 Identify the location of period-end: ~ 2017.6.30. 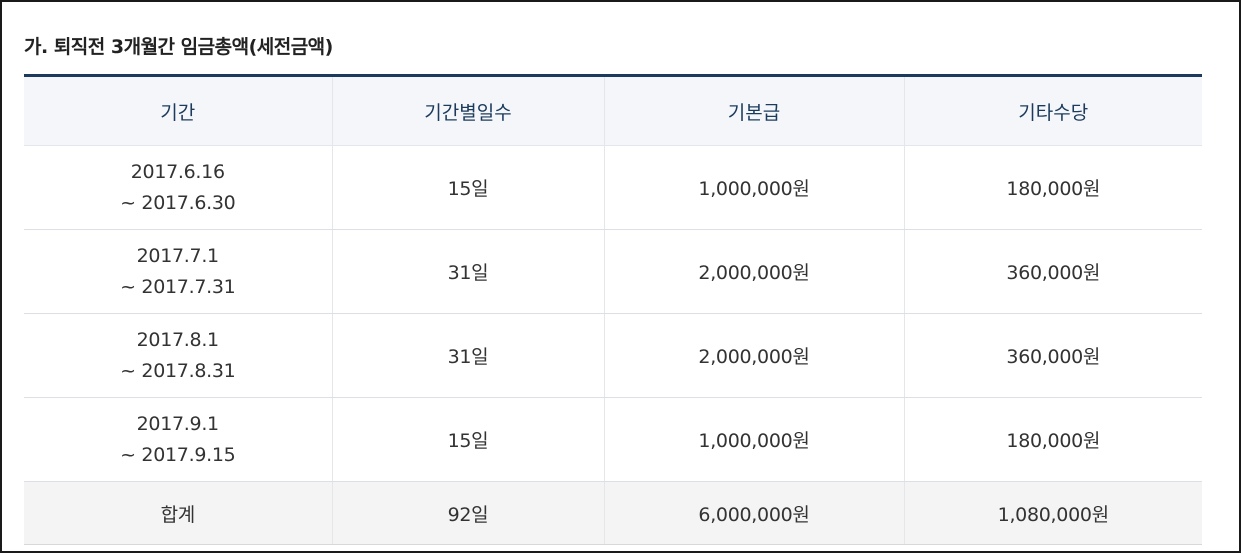
(178, 202).